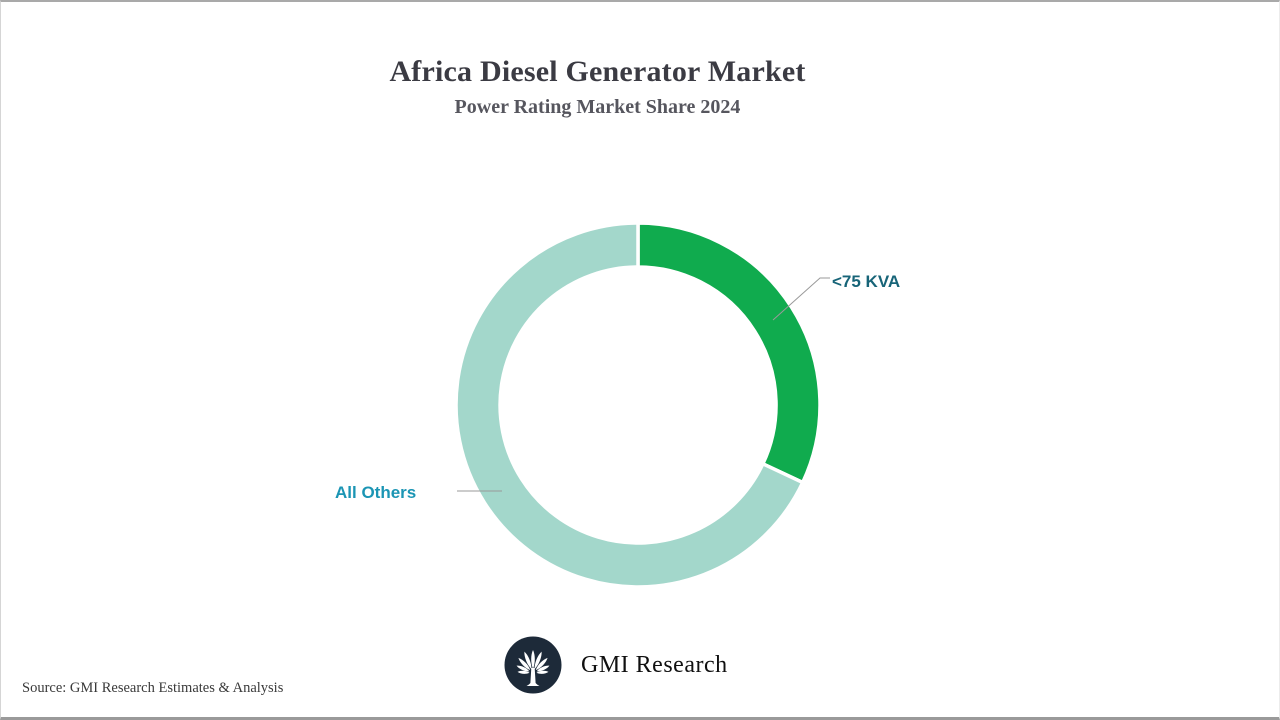  Describe the element at coordinates (801, 299) in the screenshot. I see `callout-line-75kva` at that location.